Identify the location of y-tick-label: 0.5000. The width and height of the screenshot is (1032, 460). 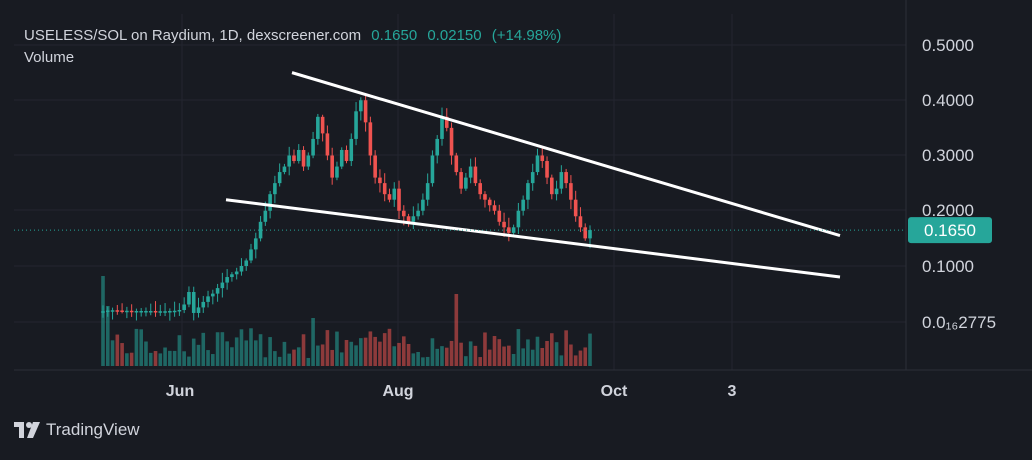
(948, 45).